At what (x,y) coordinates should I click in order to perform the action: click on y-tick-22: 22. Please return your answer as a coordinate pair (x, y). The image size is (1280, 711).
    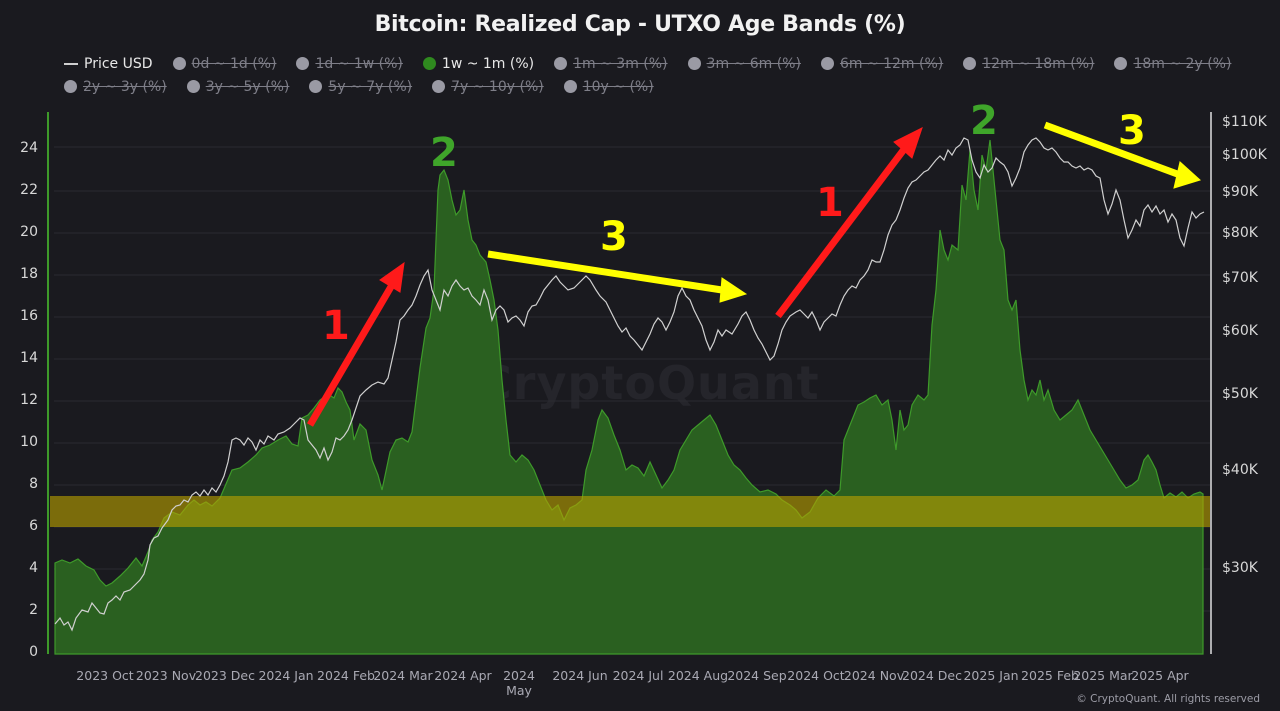
    Looking at the image, I should click on (29, 190).